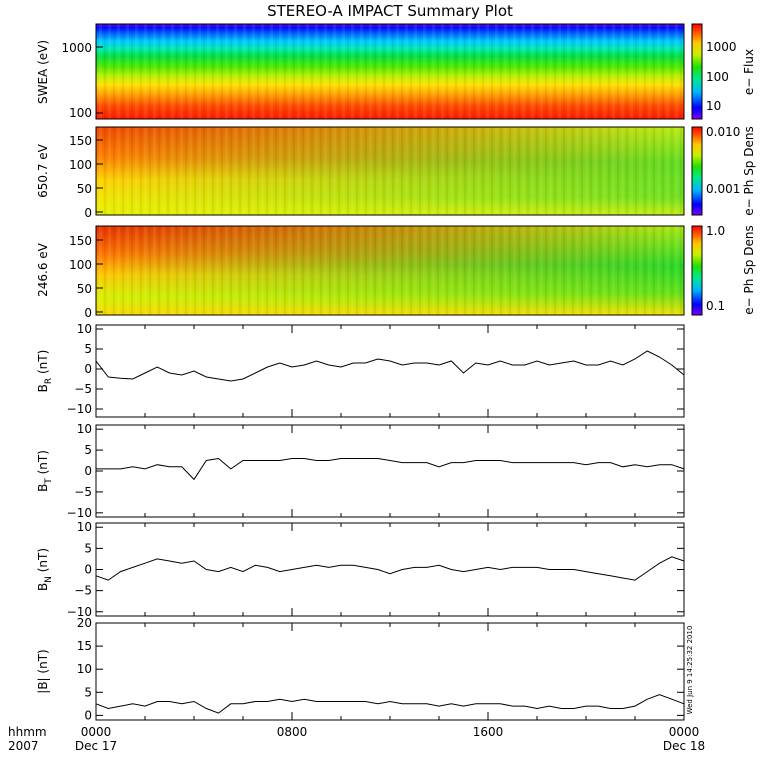  I want to click on bmag-frame, so click(390, 671).